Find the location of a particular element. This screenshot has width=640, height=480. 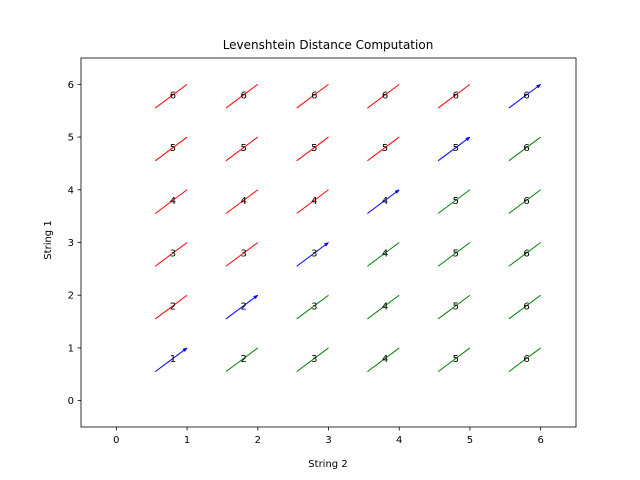

cell-6-3: 6 is located at coordinates (524, 254).